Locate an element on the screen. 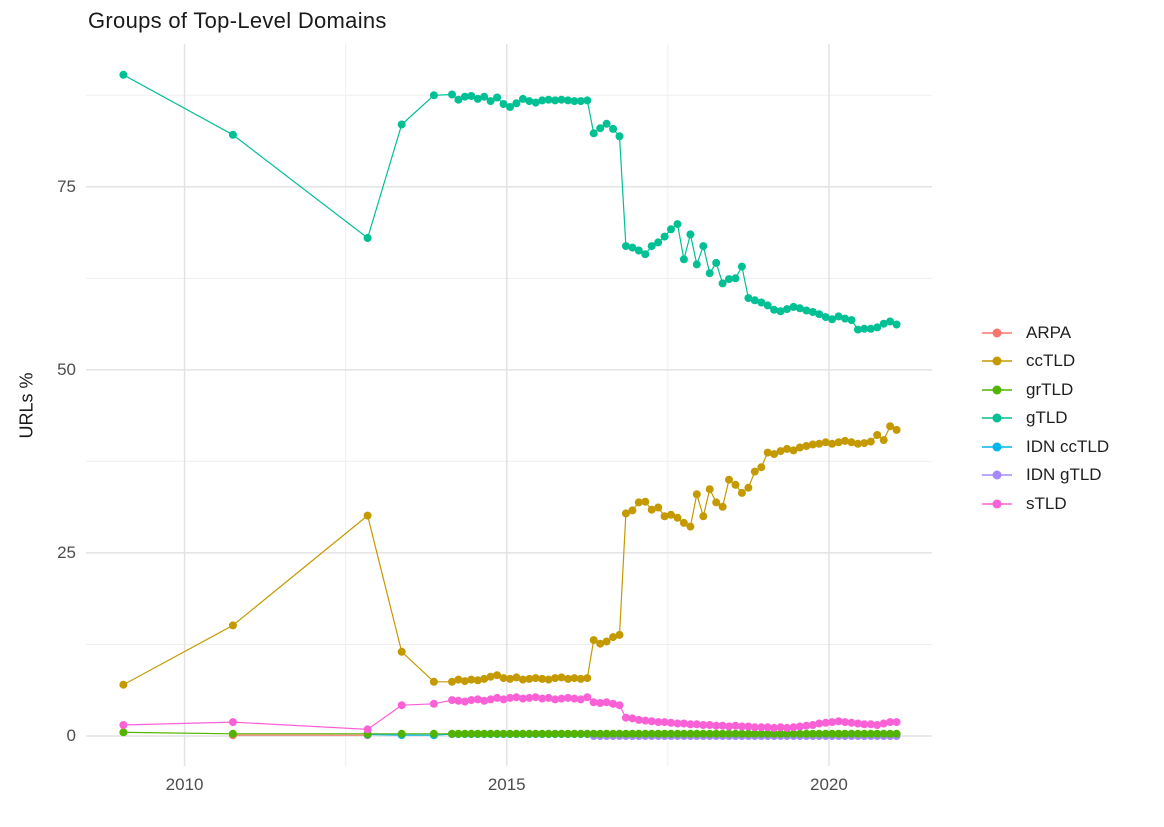  legend: ARPA ccTLD grTLD gTLD IDN ccTLD IDN gTLD sTLD is located at coordinates (1045, 418).